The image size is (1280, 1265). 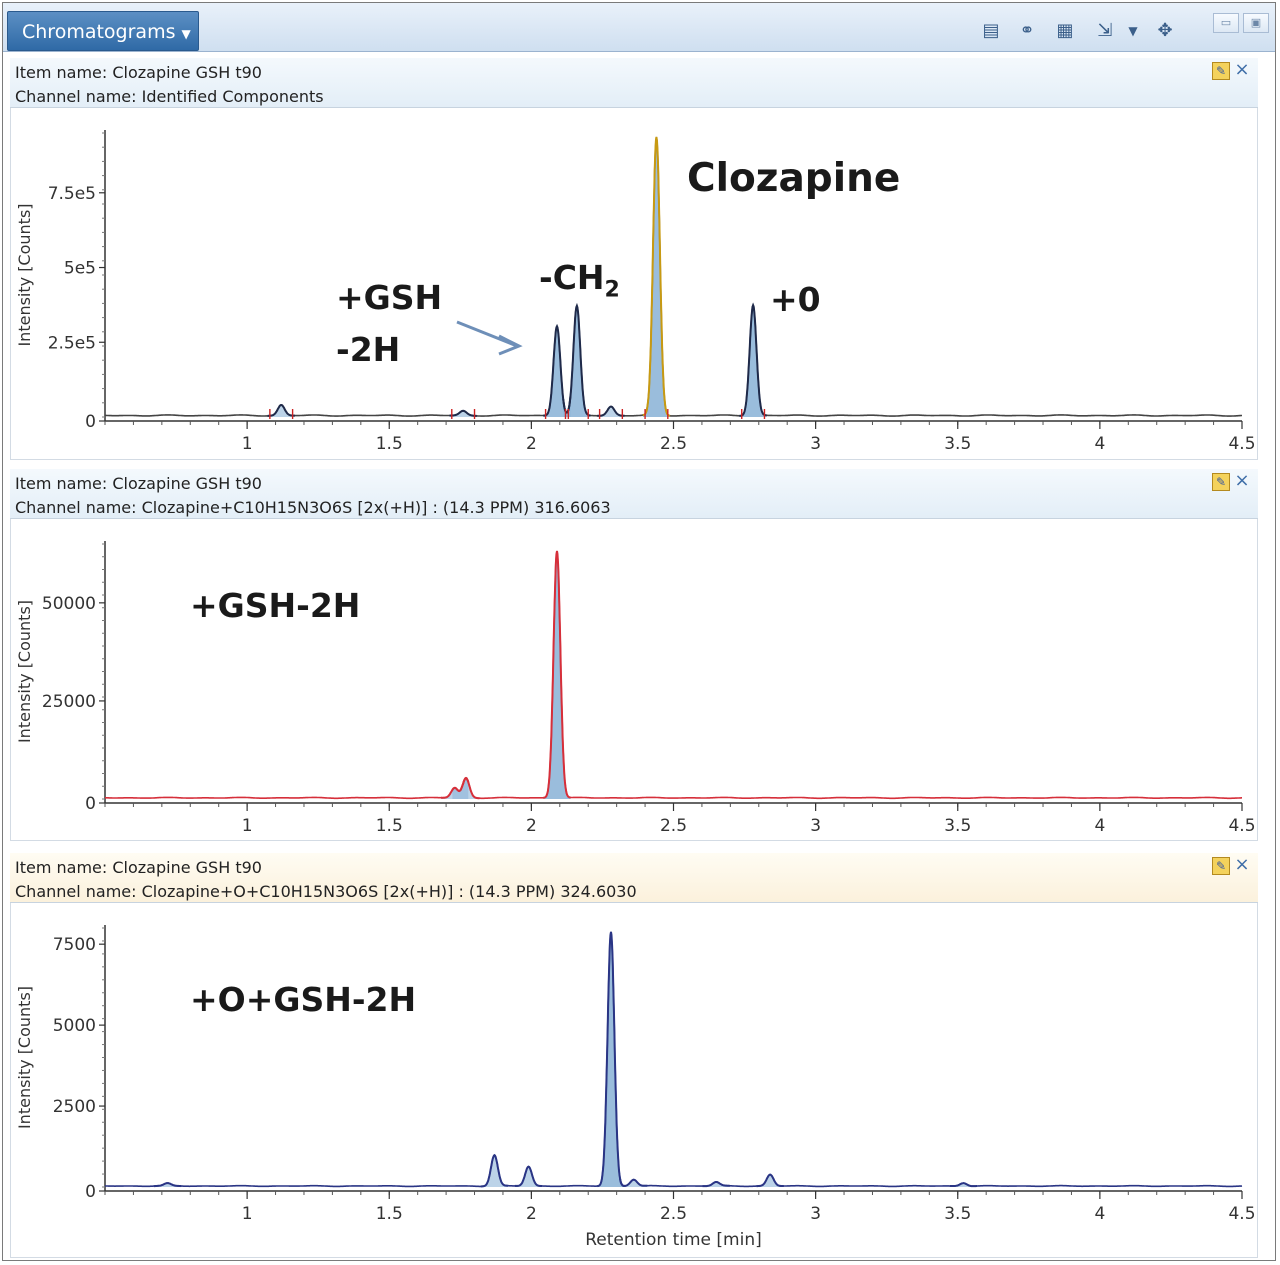 I want to click on annotation-o-gsh-2h: +O+GSH-2H, so click(x=303, y=999).